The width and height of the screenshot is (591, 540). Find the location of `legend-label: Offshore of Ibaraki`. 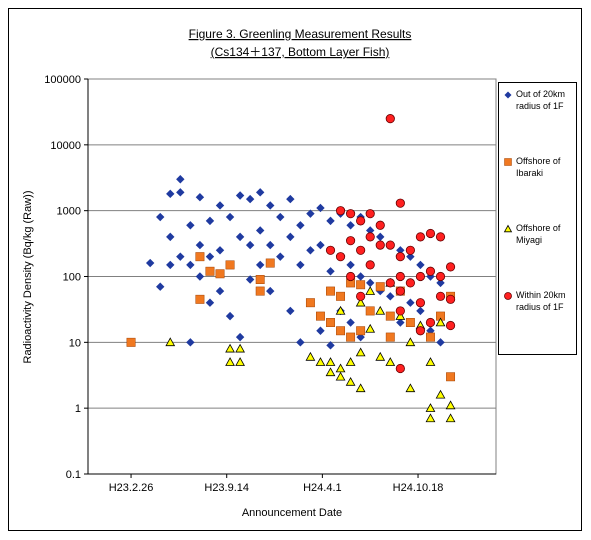

legend-label: Offshore of Ibaraki is located at coordinates (538, 167).